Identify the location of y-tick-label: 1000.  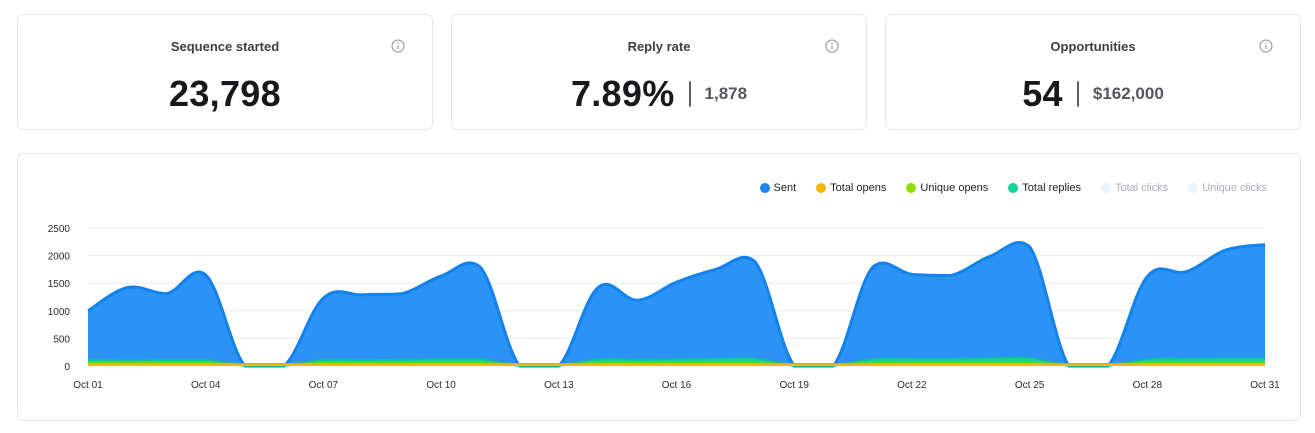
(59, 312).